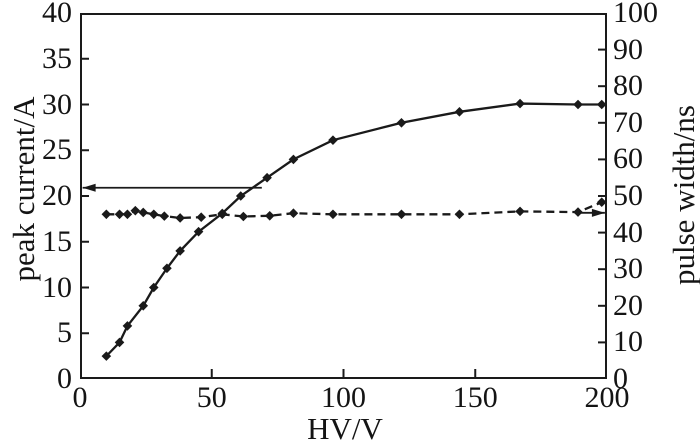 This screenshot has height=446, width=700. What do you see at coordinates (628, 232) in the screenshot?
I see `right-tick-label: 40` at bounding box center [628, 232].